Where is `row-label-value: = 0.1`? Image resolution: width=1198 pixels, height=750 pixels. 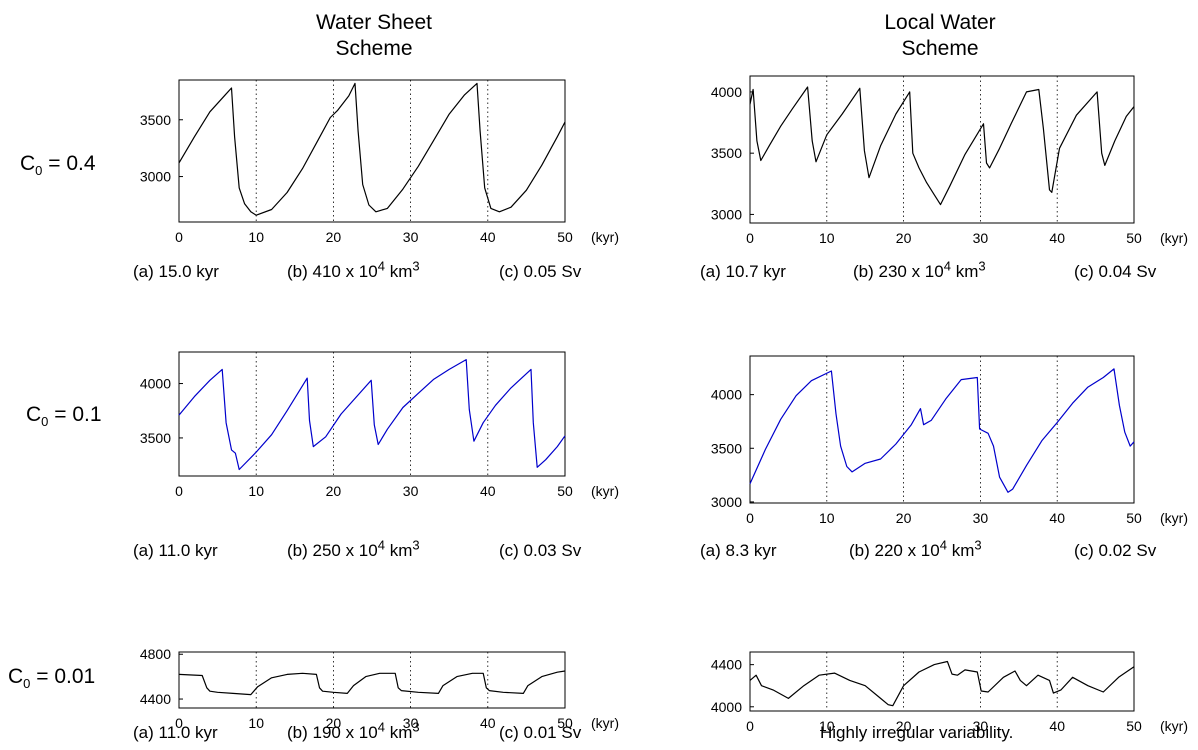 row-label-value: = 0.1 is located at coordinates (75, 414).